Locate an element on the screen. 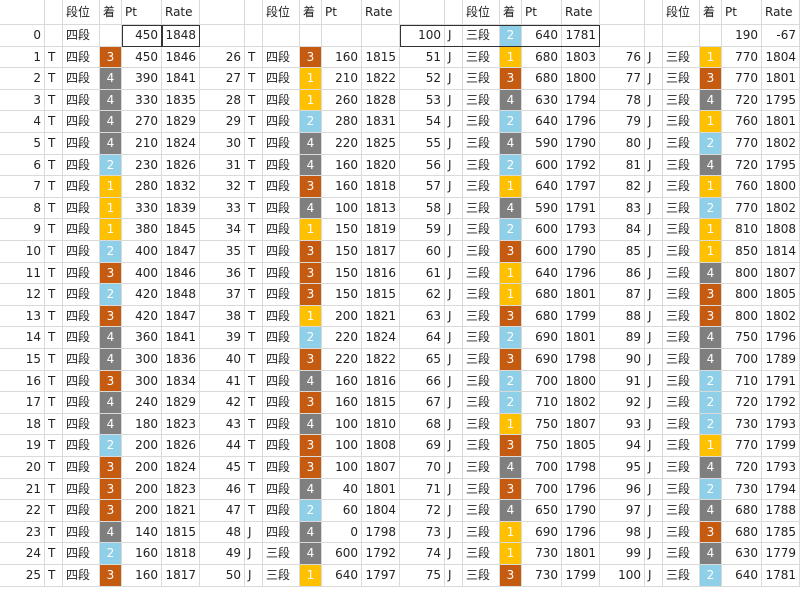 This screenshot has height=594, width=800. rating: 1805 is located at coordinates (581, 446).